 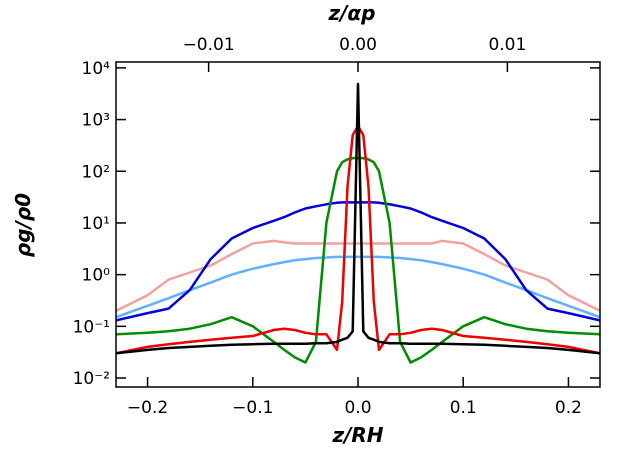 What do you see at coordinates (252, 408) in the screenshot?
I see `x-tick-label: −0.1` at bounding box center [252, 408].